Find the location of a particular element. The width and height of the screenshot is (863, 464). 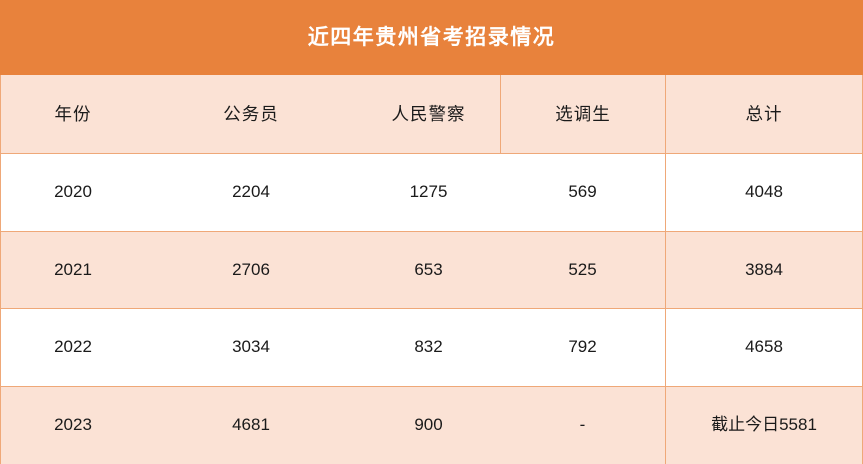

cell-civil-servant: 2204 is located at coordinates (251, 192).